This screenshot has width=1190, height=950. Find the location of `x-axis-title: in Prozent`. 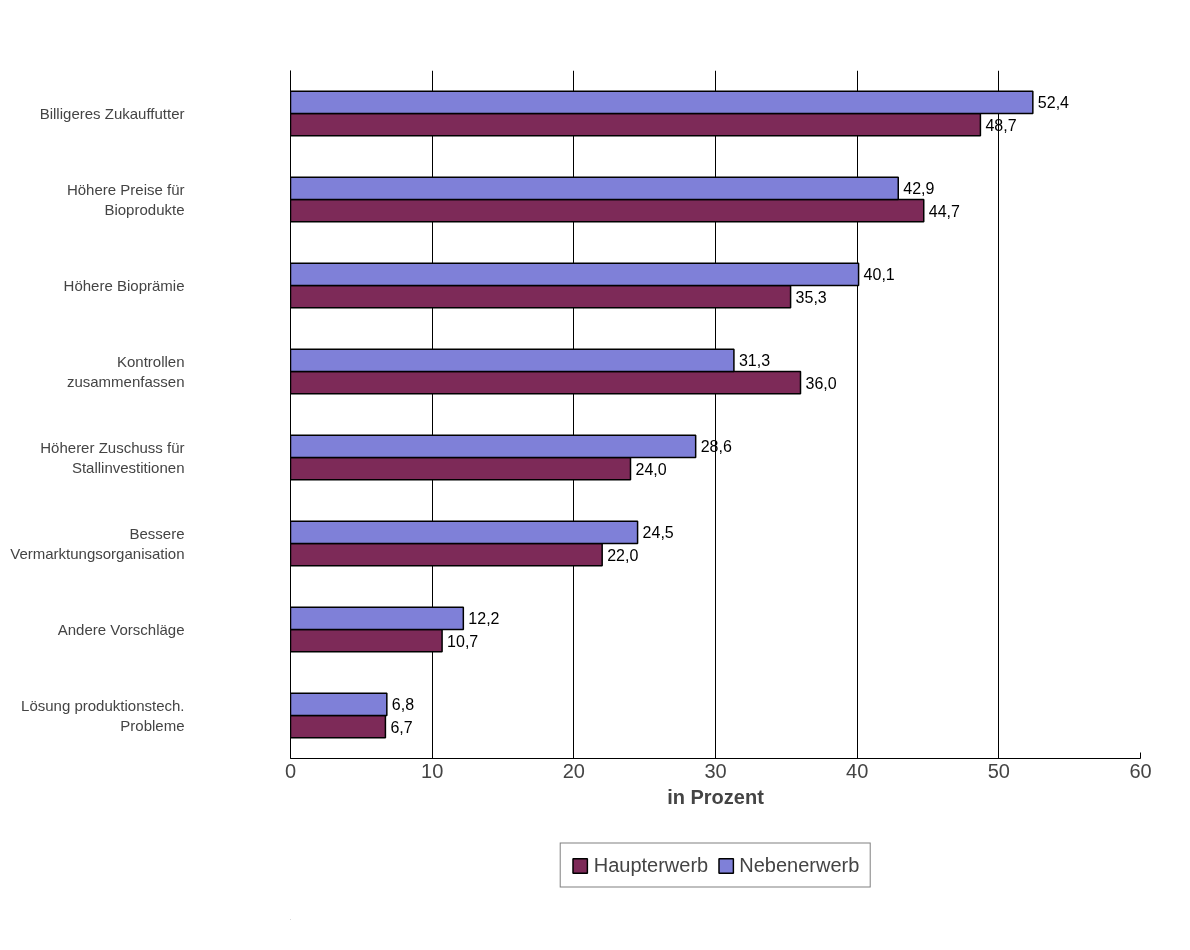

x-axis-title: in Prozent is located at coordinates (716, 796).